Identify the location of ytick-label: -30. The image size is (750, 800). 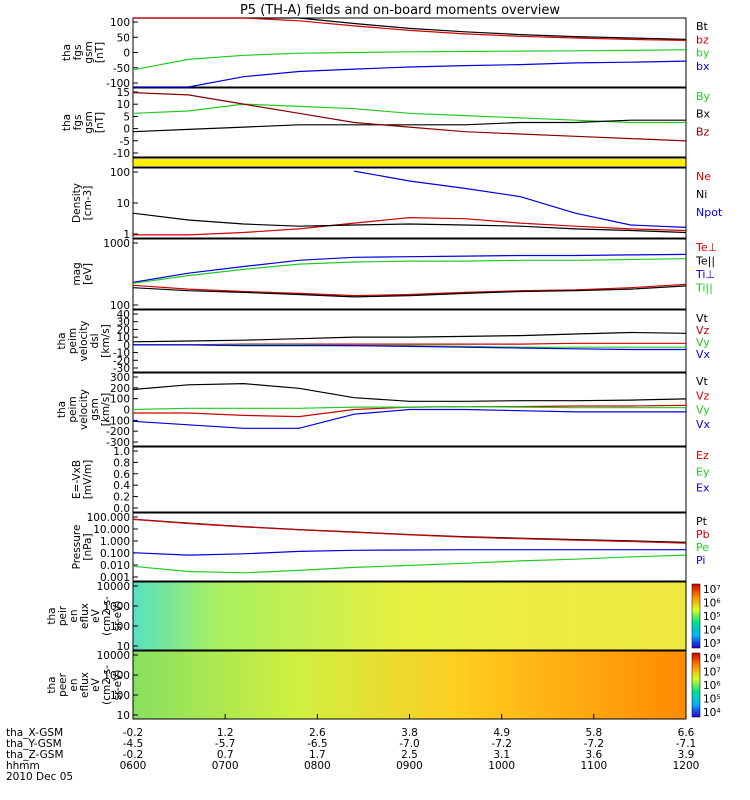
(121, 369).